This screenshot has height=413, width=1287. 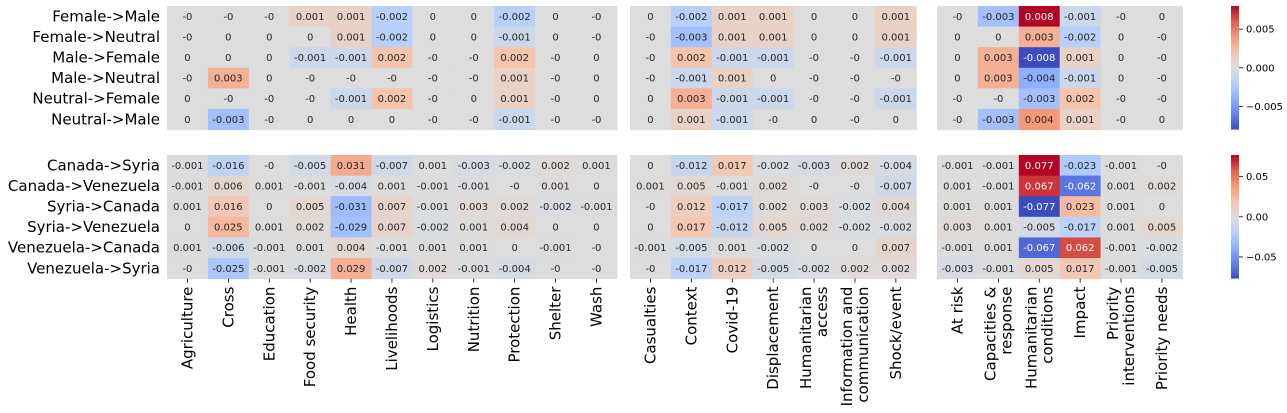 I want to click on row-label: Venezuela->Syria, so click(x=93, y=268).